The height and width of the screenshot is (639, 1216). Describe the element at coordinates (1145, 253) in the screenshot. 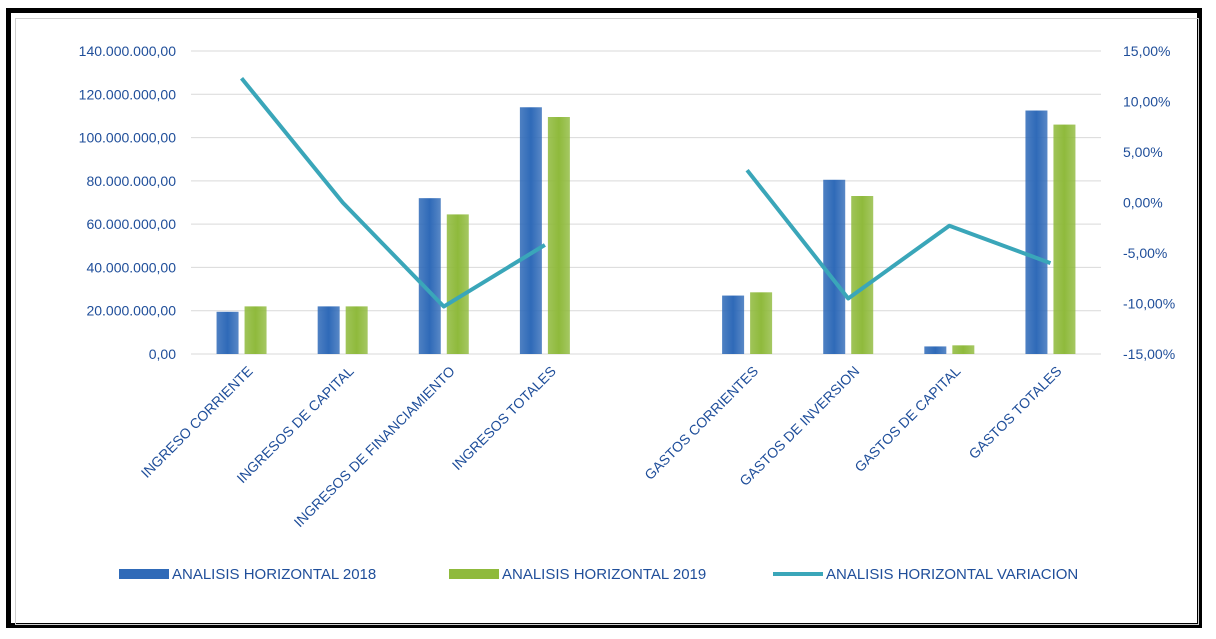

I see `right-tick-label: -5,00%` at that location.